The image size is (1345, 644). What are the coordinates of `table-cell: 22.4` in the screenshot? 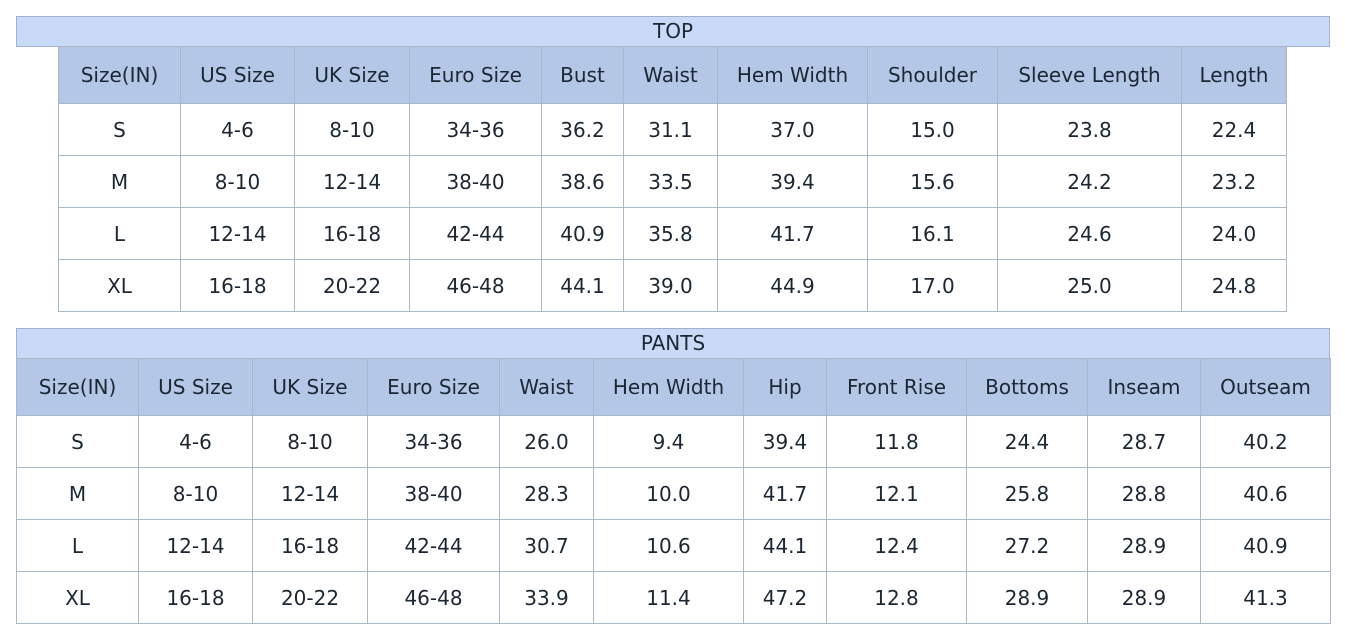 It's located at (1234, 129).